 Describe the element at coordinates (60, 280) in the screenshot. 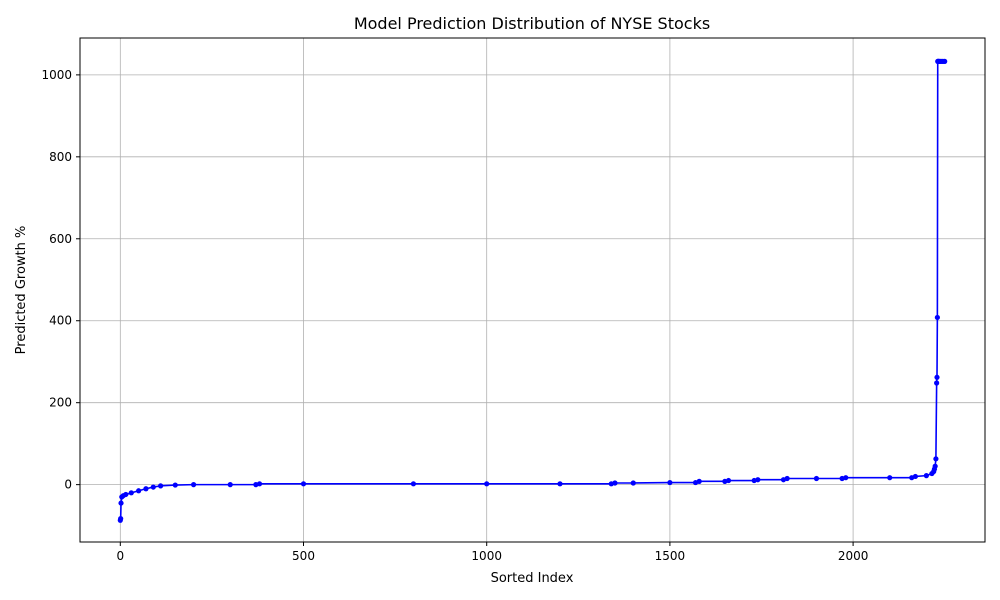

I see `y-axis-ticks: 0 200 400 600 800 1000` at that location.